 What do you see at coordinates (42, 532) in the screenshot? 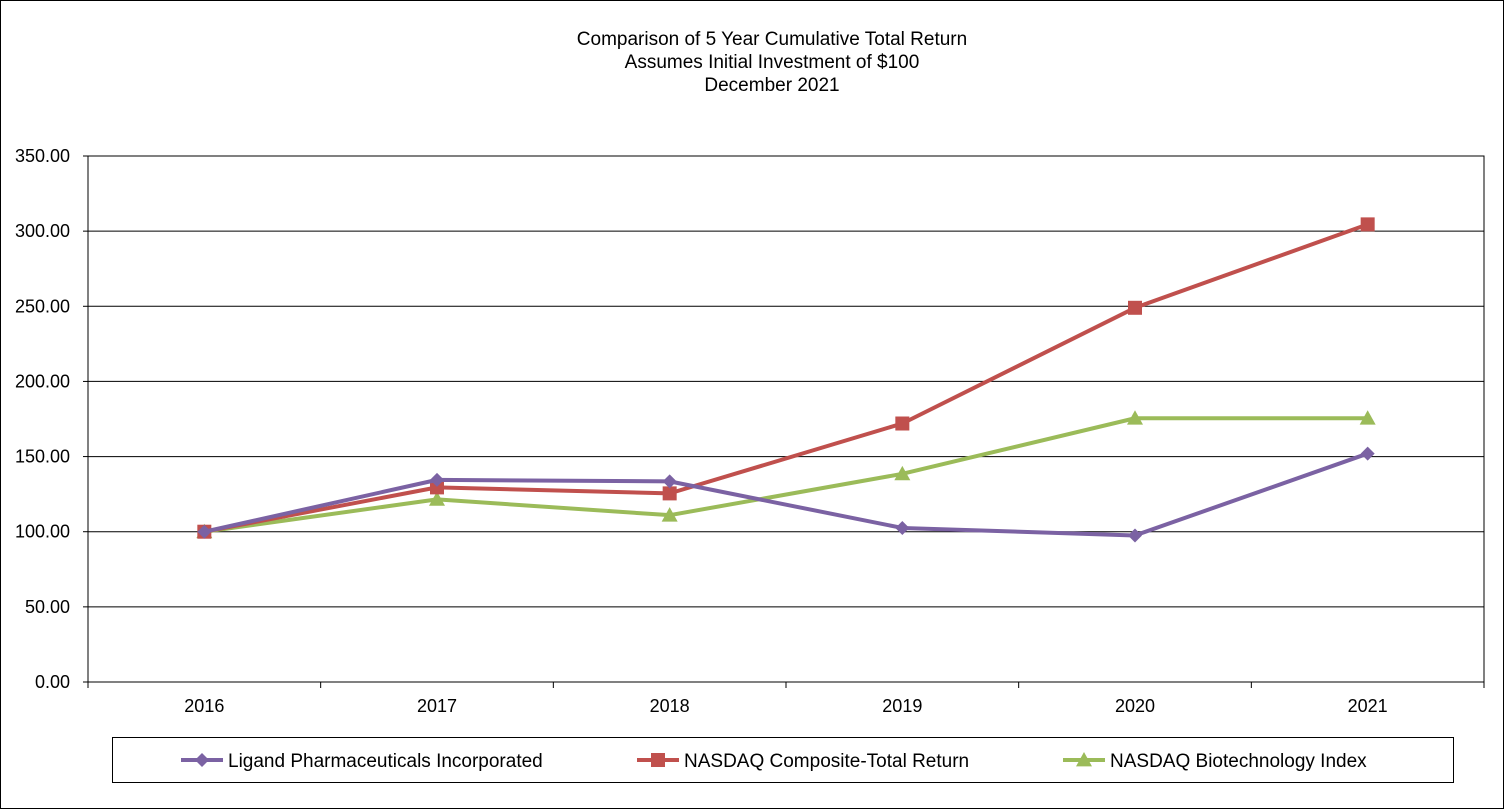
I see `y-tick-label: 100.00` at bounding box center [42, 532].